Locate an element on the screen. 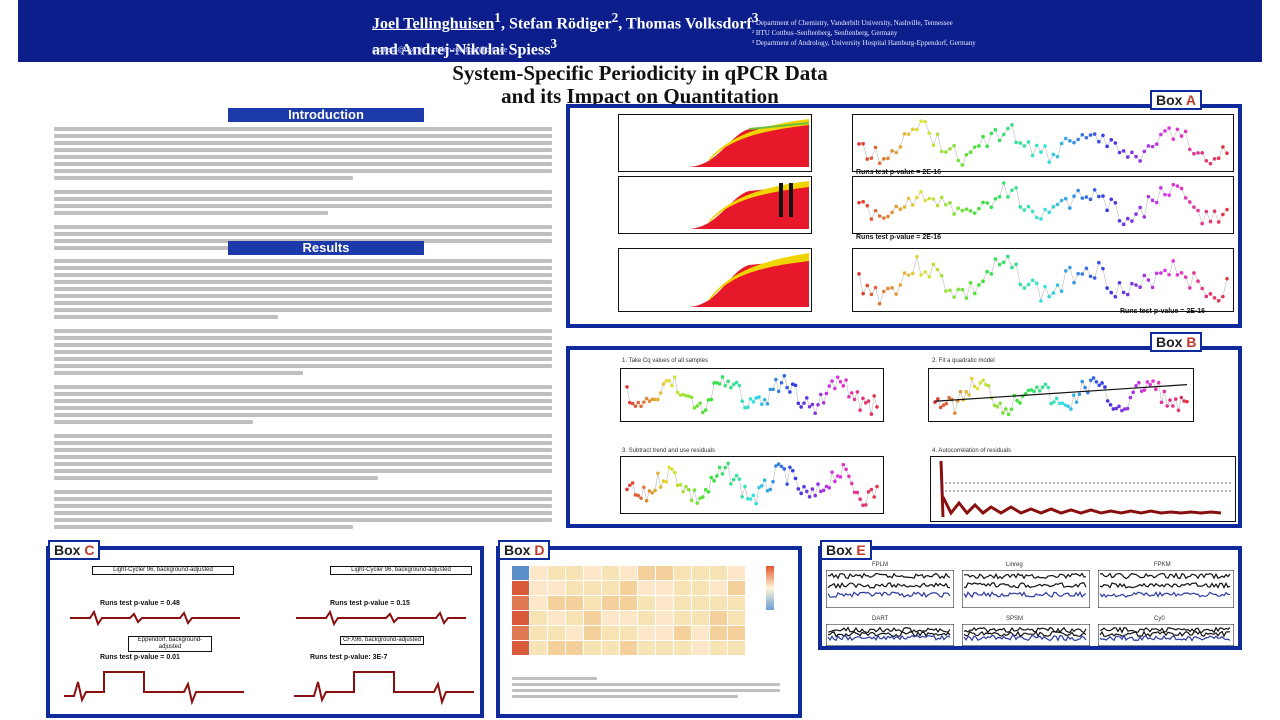 This screenshot has height=720, width=1280. residual-trace-c4 is located at coordinates (384, 688).